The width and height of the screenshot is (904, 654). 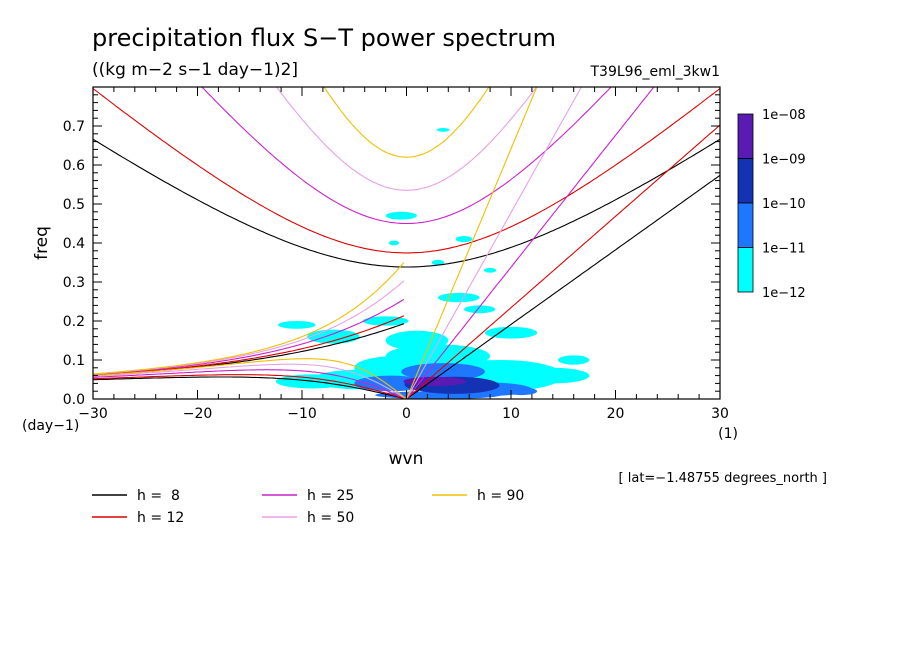 I want to click on colorbar-label: 1e−11, so click(x=784, y=249).